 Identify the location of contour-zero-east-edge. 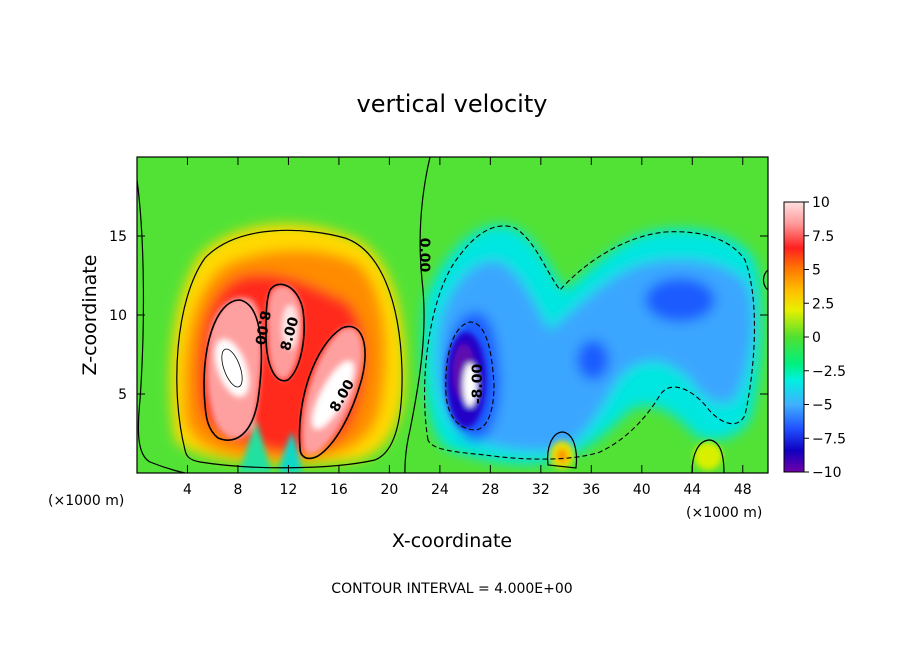
(765, 280).